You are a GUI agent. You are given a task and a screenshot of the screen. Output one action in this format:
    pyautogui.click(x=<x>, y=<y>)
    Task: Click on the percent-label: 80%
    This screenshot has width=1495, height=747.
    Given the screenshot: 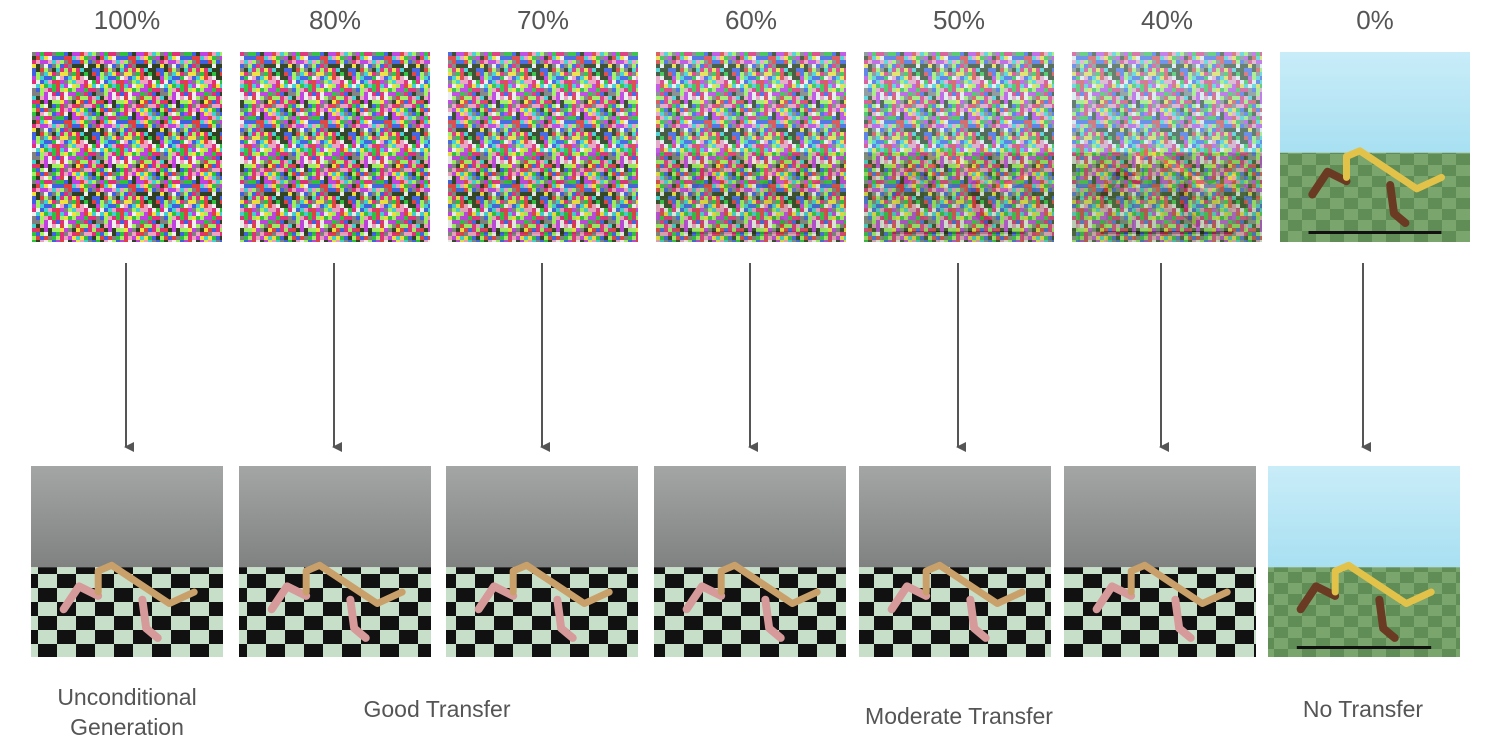 What is the action you would take?
    pyautogui.click(x=335, y=20)
    